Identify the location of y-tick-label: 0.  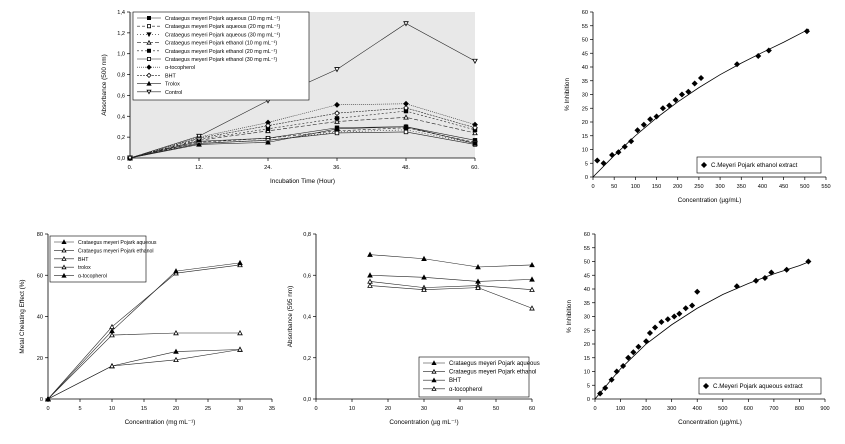
(588, 400).